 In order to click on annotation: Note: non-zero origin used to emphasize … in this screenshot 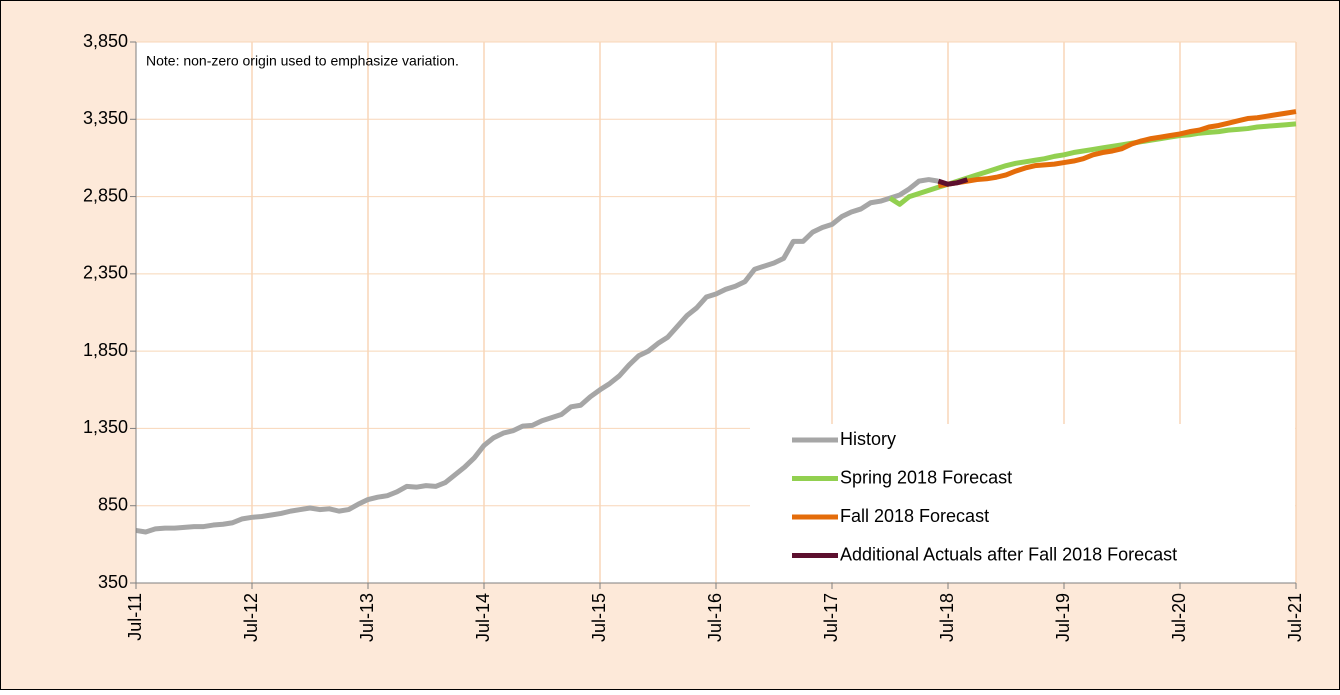, I will do `click(302, 61)`.